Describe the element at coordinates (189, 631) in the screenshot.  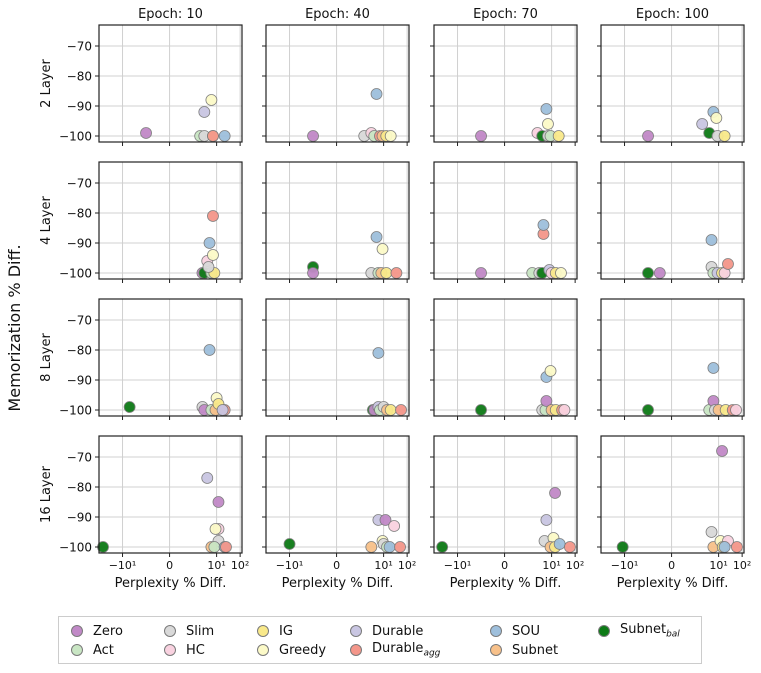
I see `legend-item: Slim` at that location.